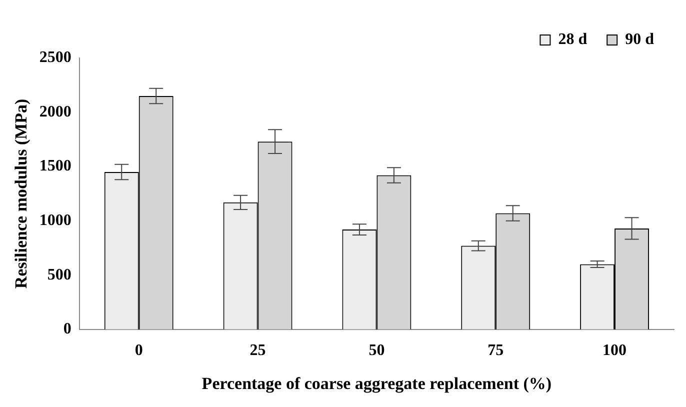  Describe the element at coordinates (573, 39) in the screenshot. I see `legend-label: 28 d` at that location.